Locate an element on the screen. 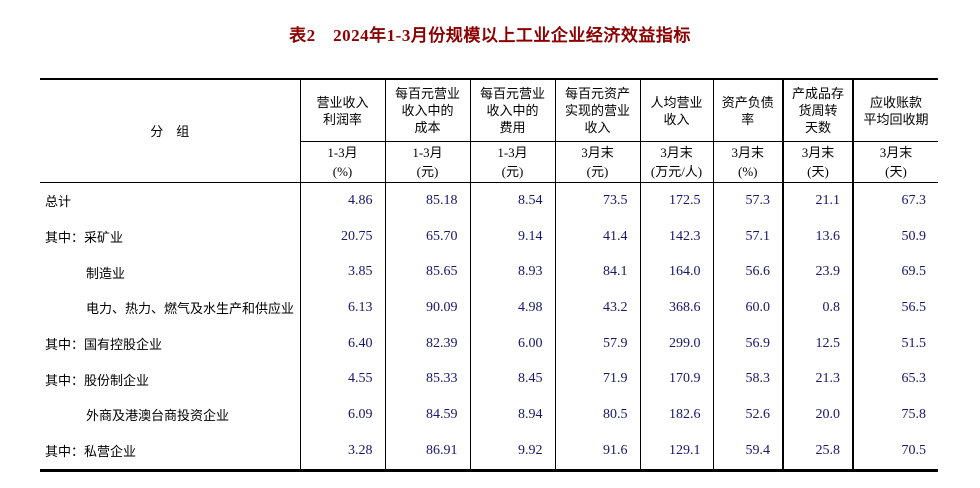 This screenshot has height=488, width=980. value-cell: 67.3 is located at coordinates (895, 200).